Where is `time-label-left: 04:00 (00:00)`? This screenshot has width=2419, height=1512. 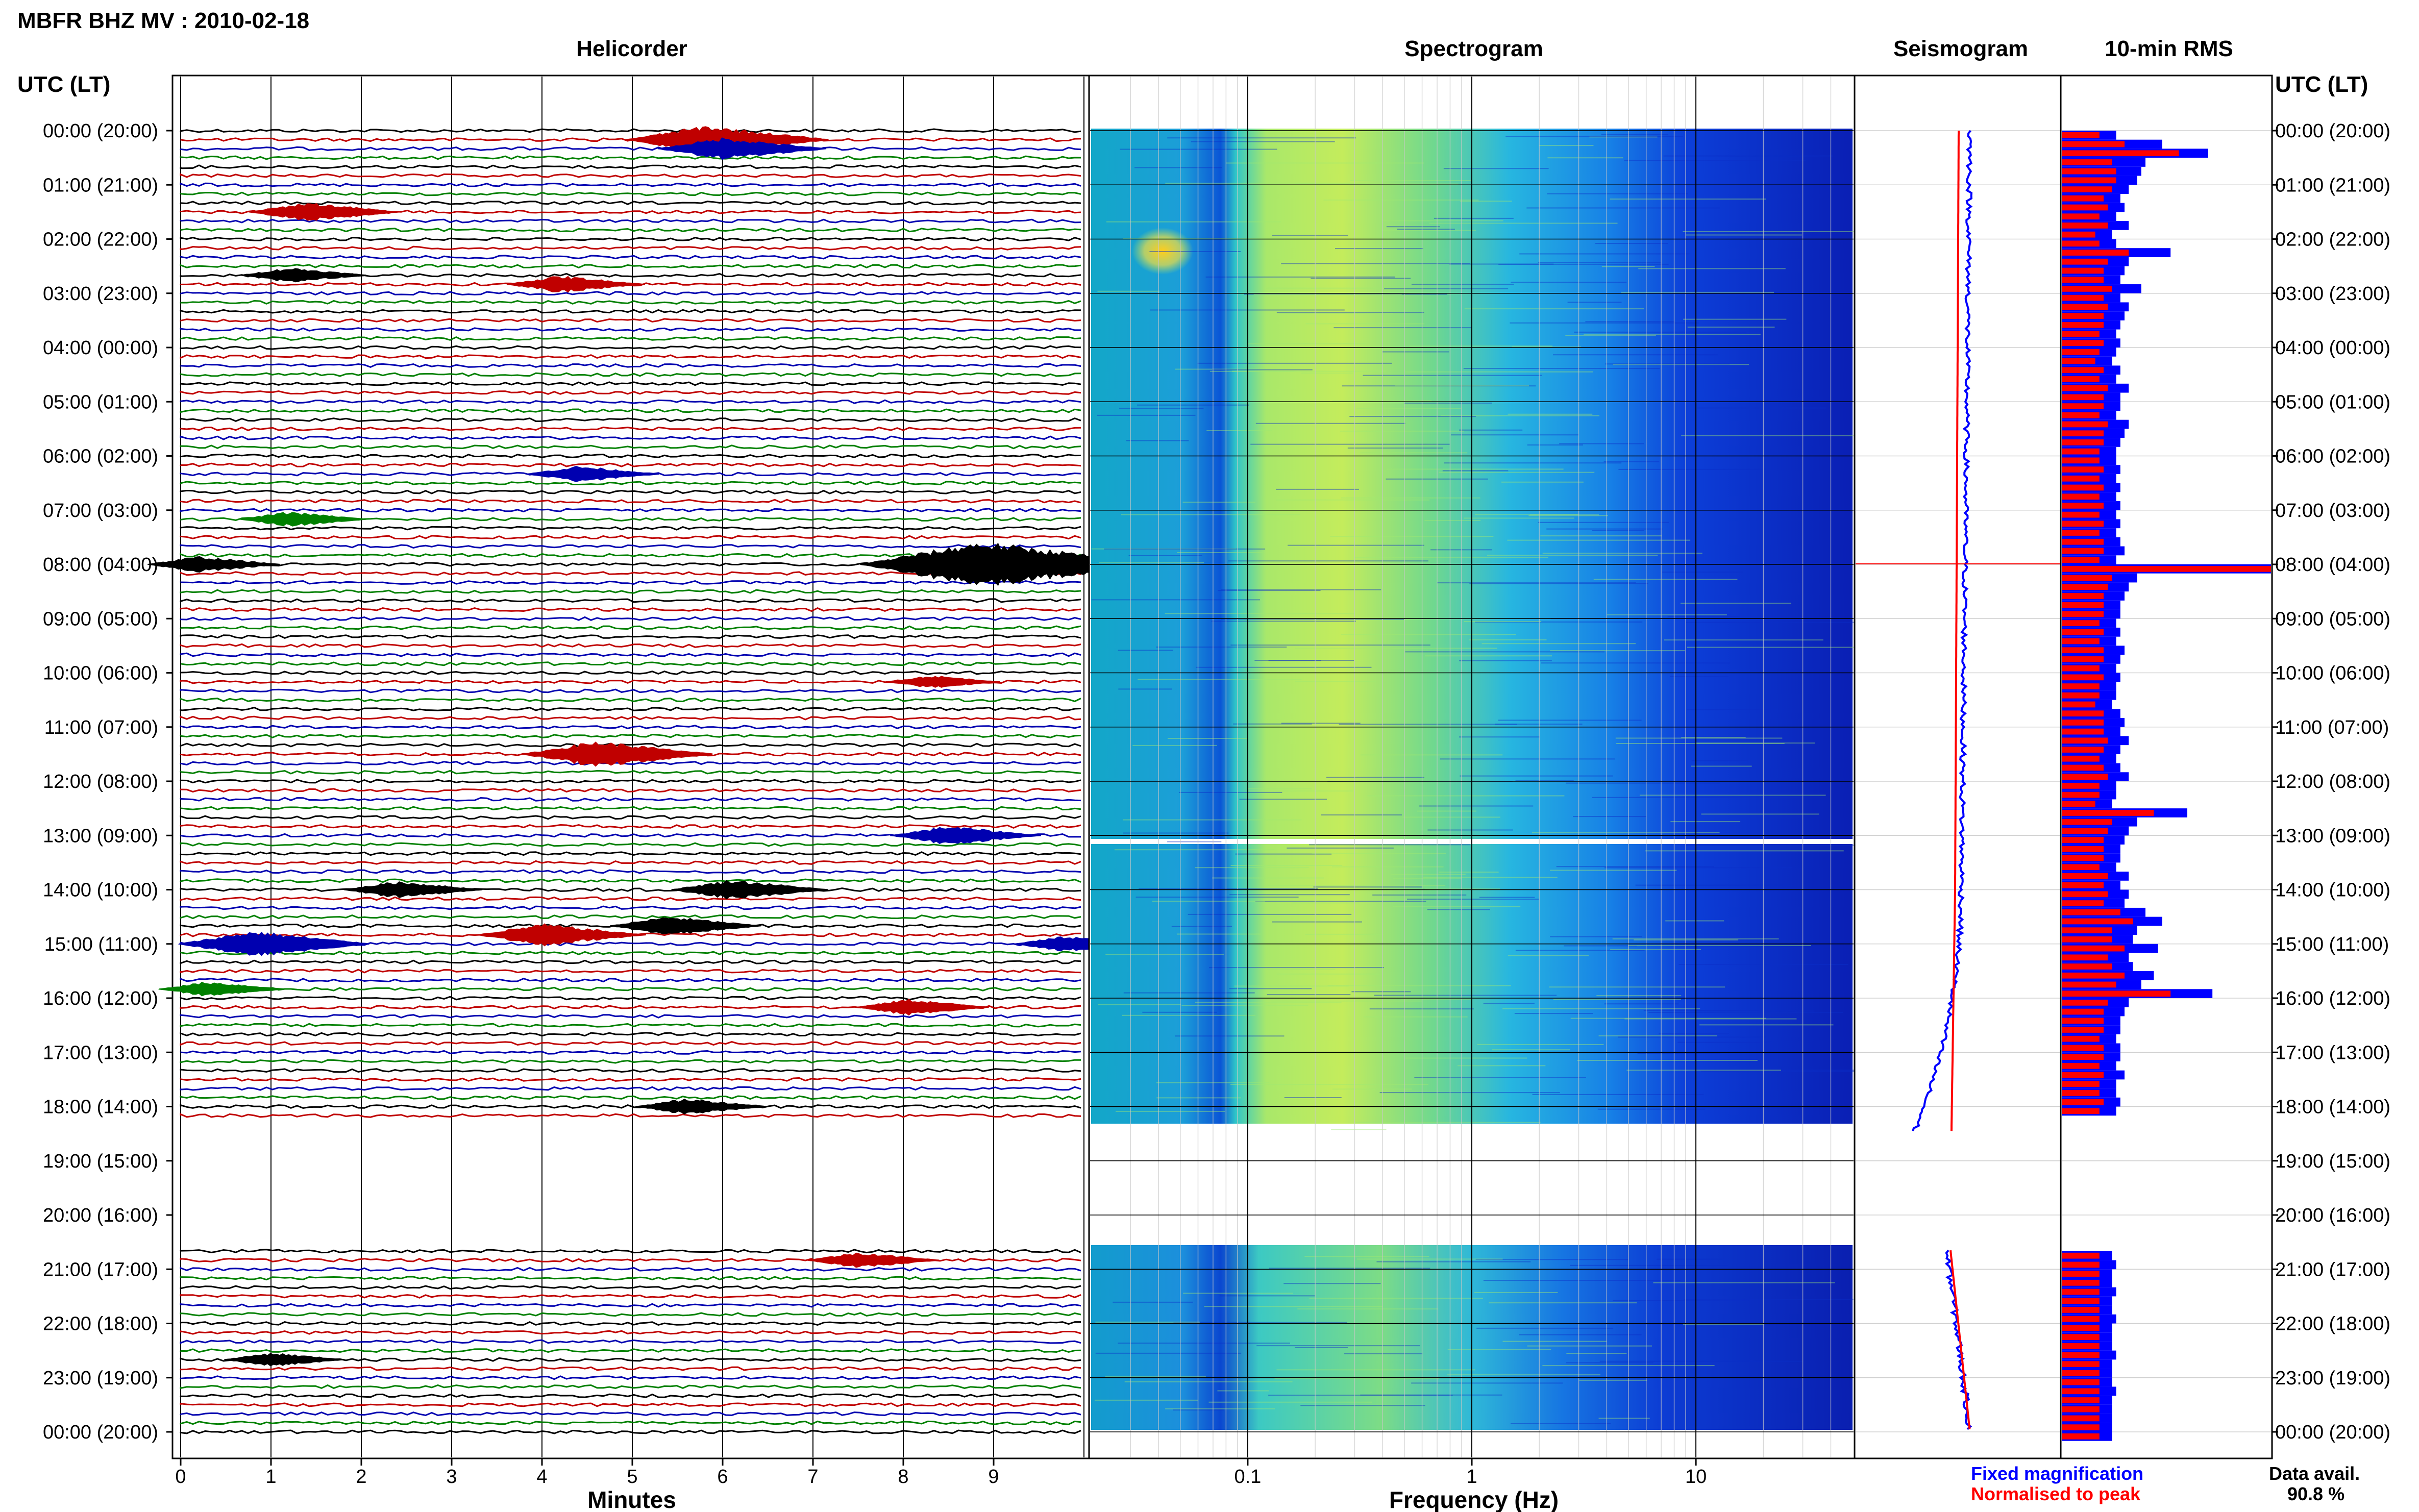 time-label-left: 04:00 (00:00) is located at coordinates (100, 348).